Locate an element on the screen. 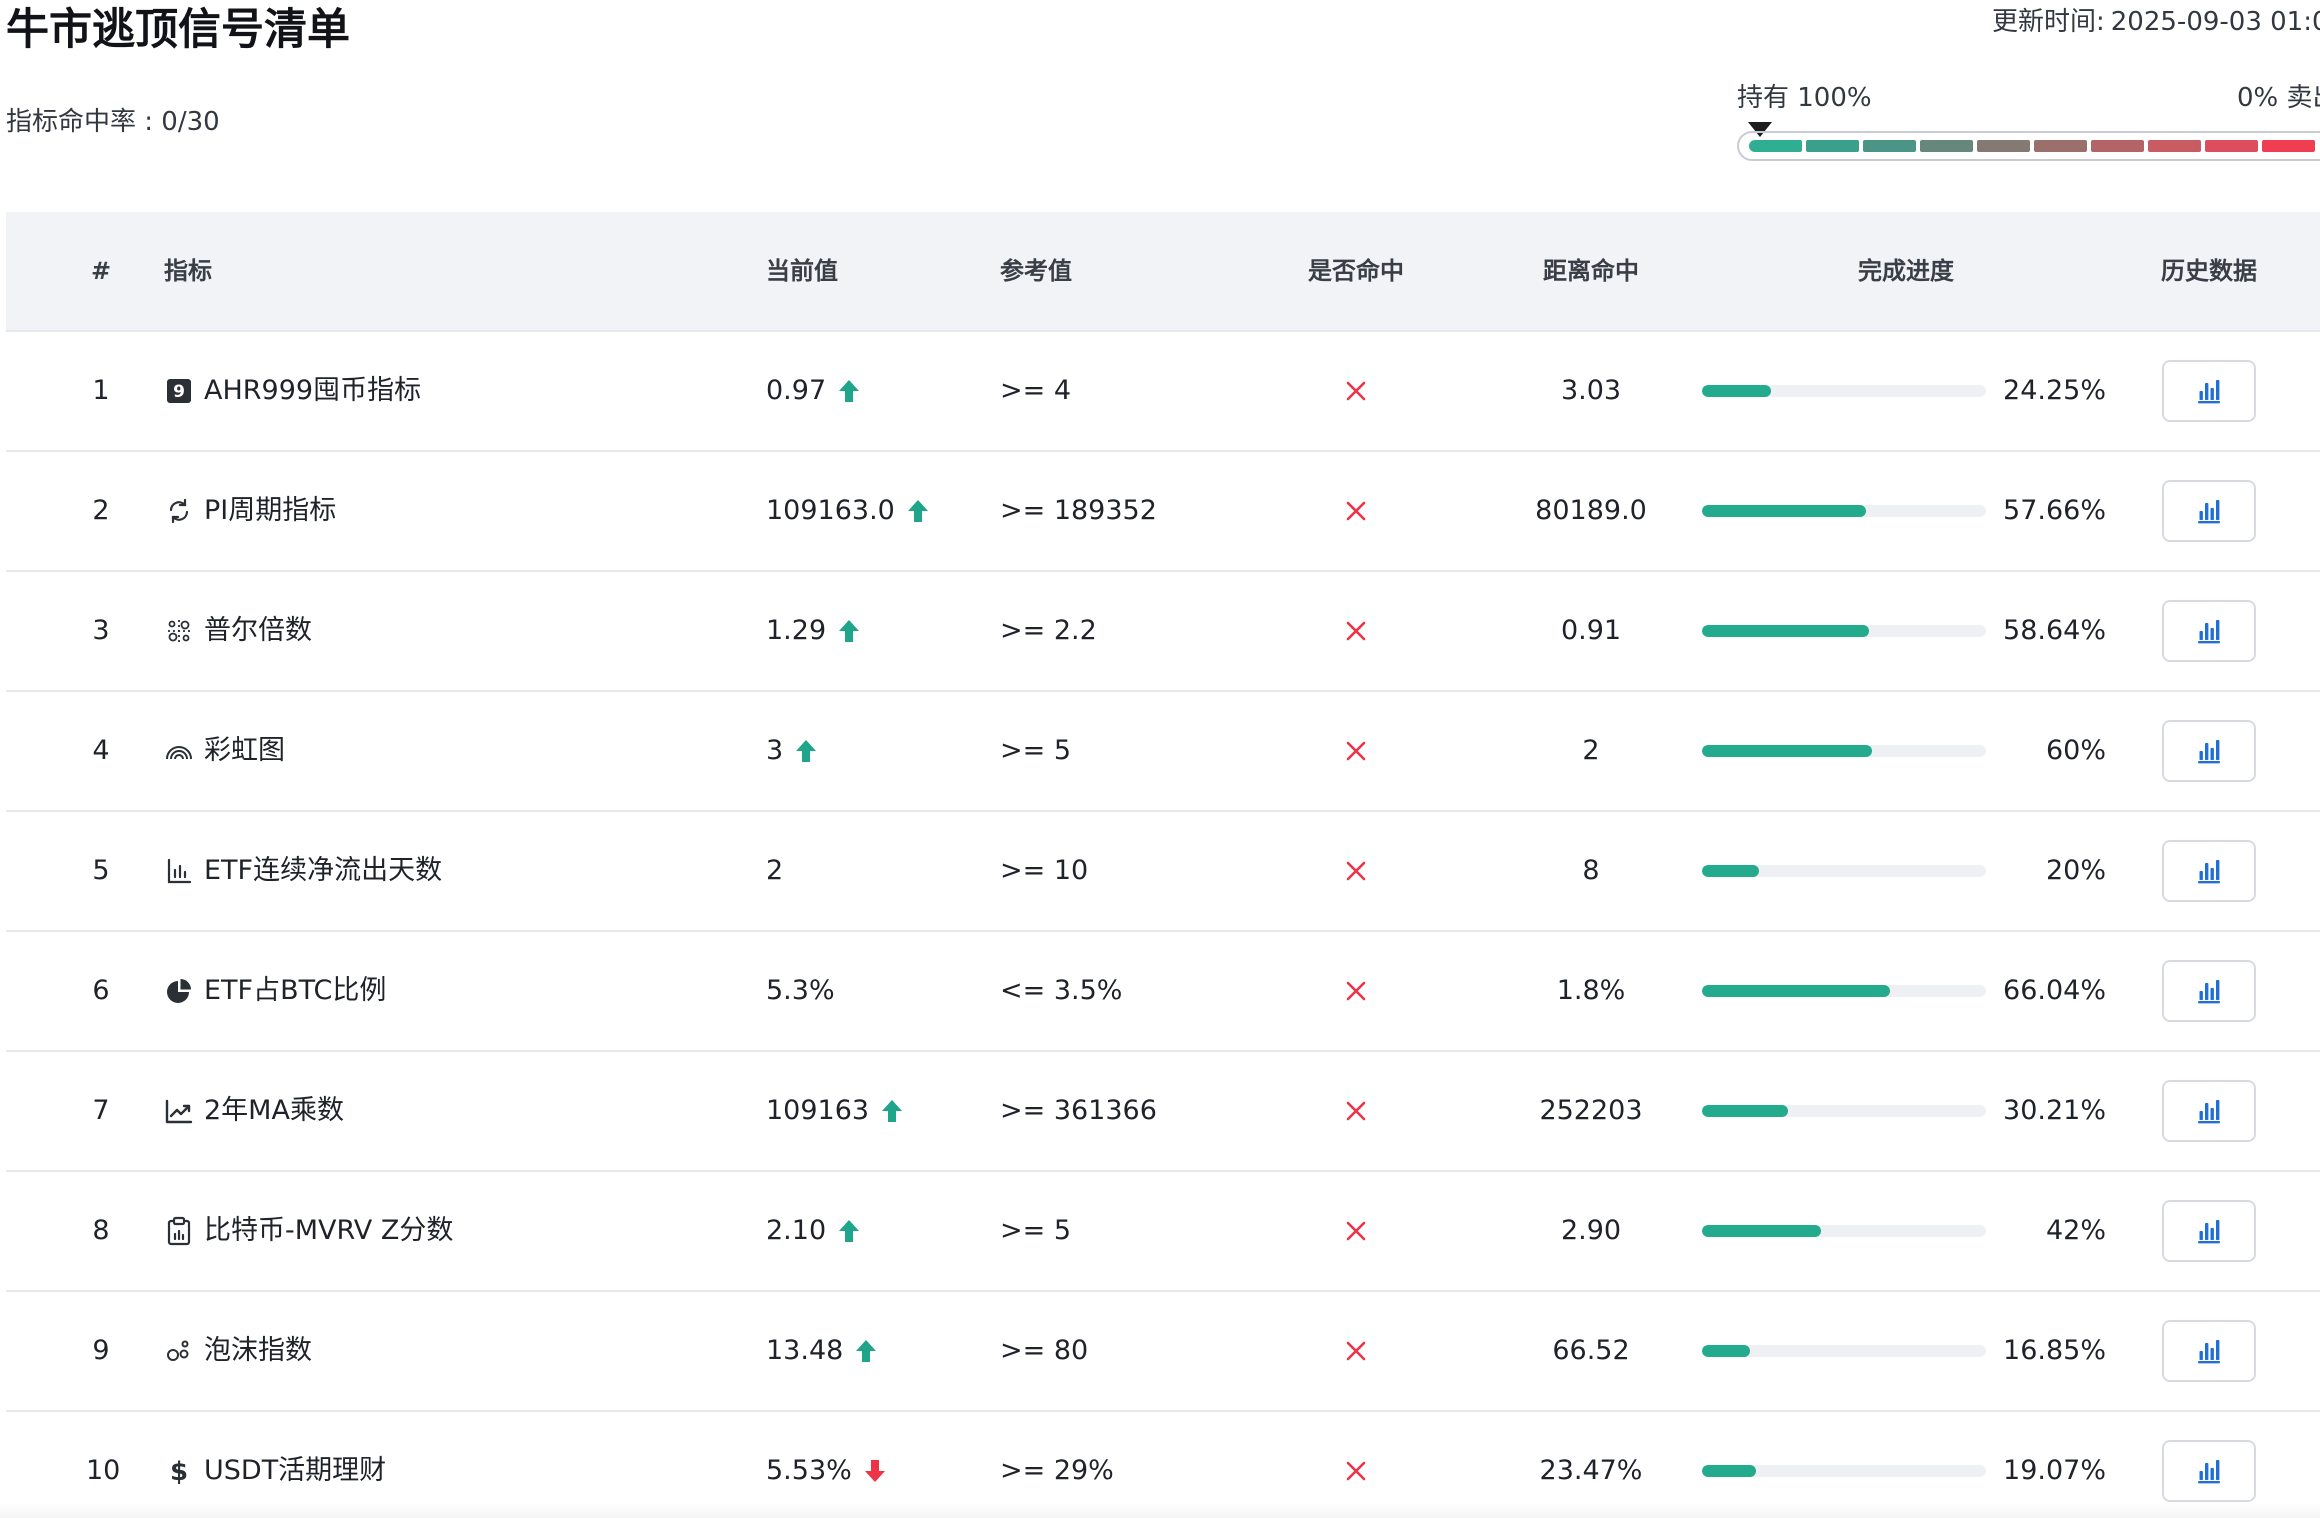 This screenshot has width=2320, height=1518. table-row: 3 普尔倍数 1.29 >= 2.2 0.91 58.64% is located at coordinates (1163, 632).